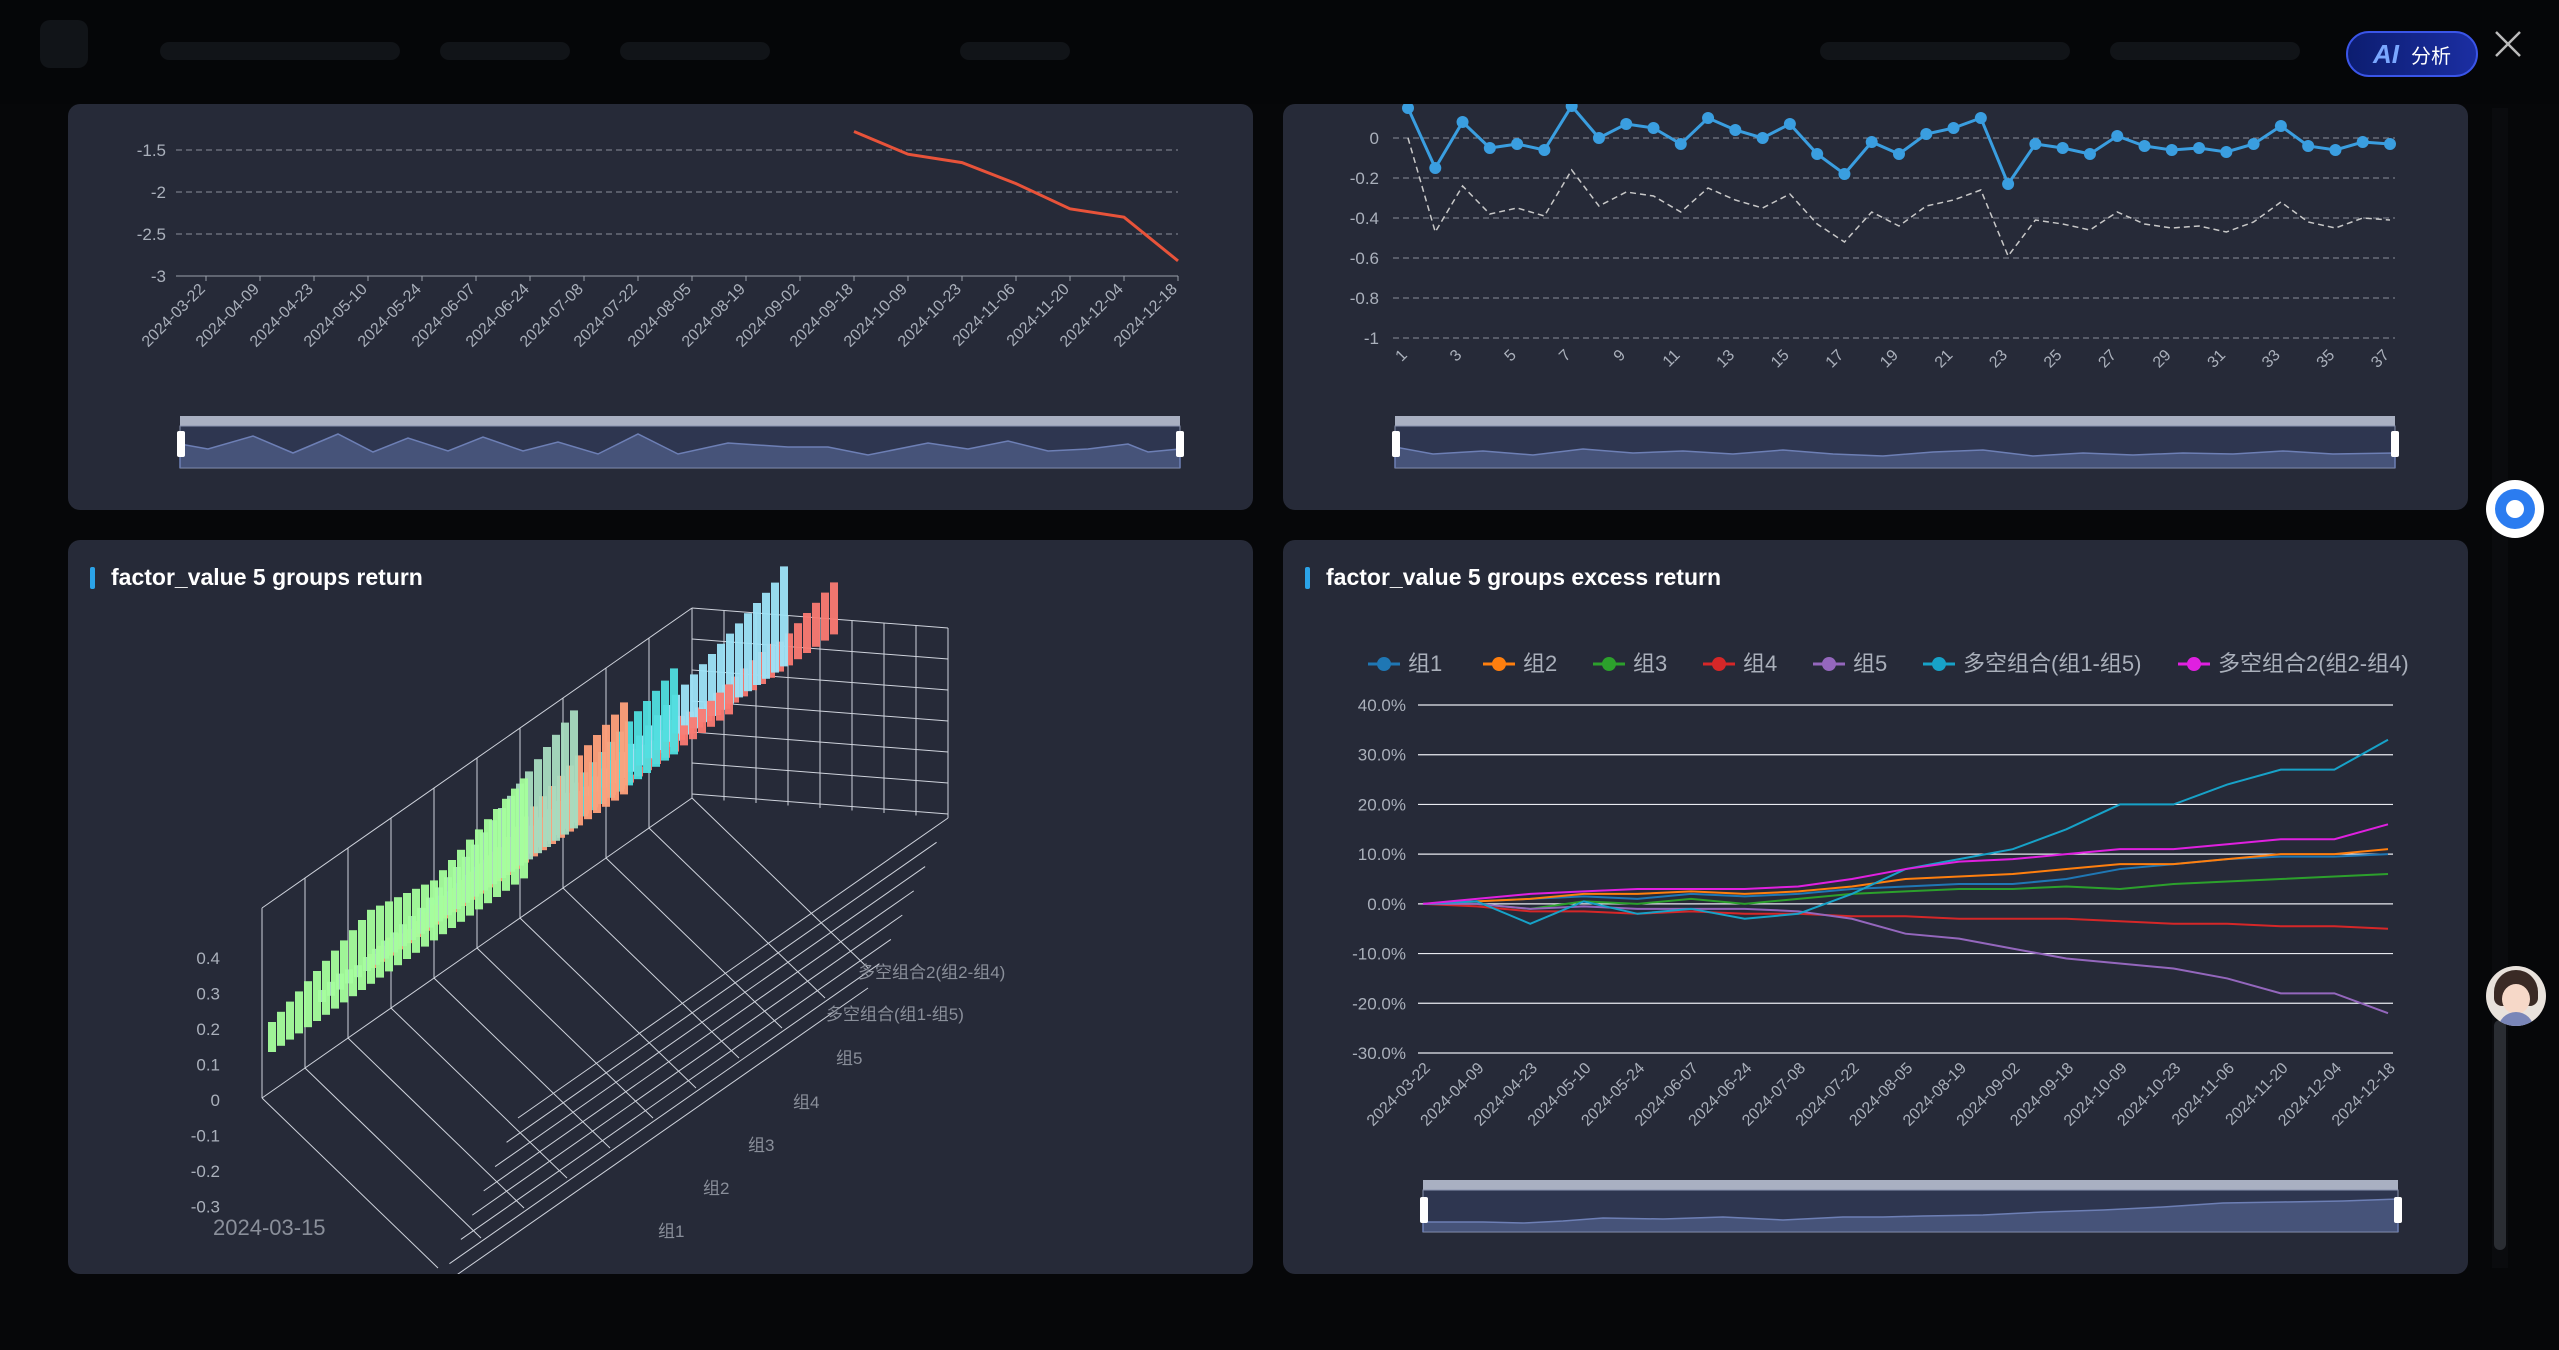  Describe the element at coordinates (1780, 359) in the screenshot. I see `x-tick-label: 15` at that location.